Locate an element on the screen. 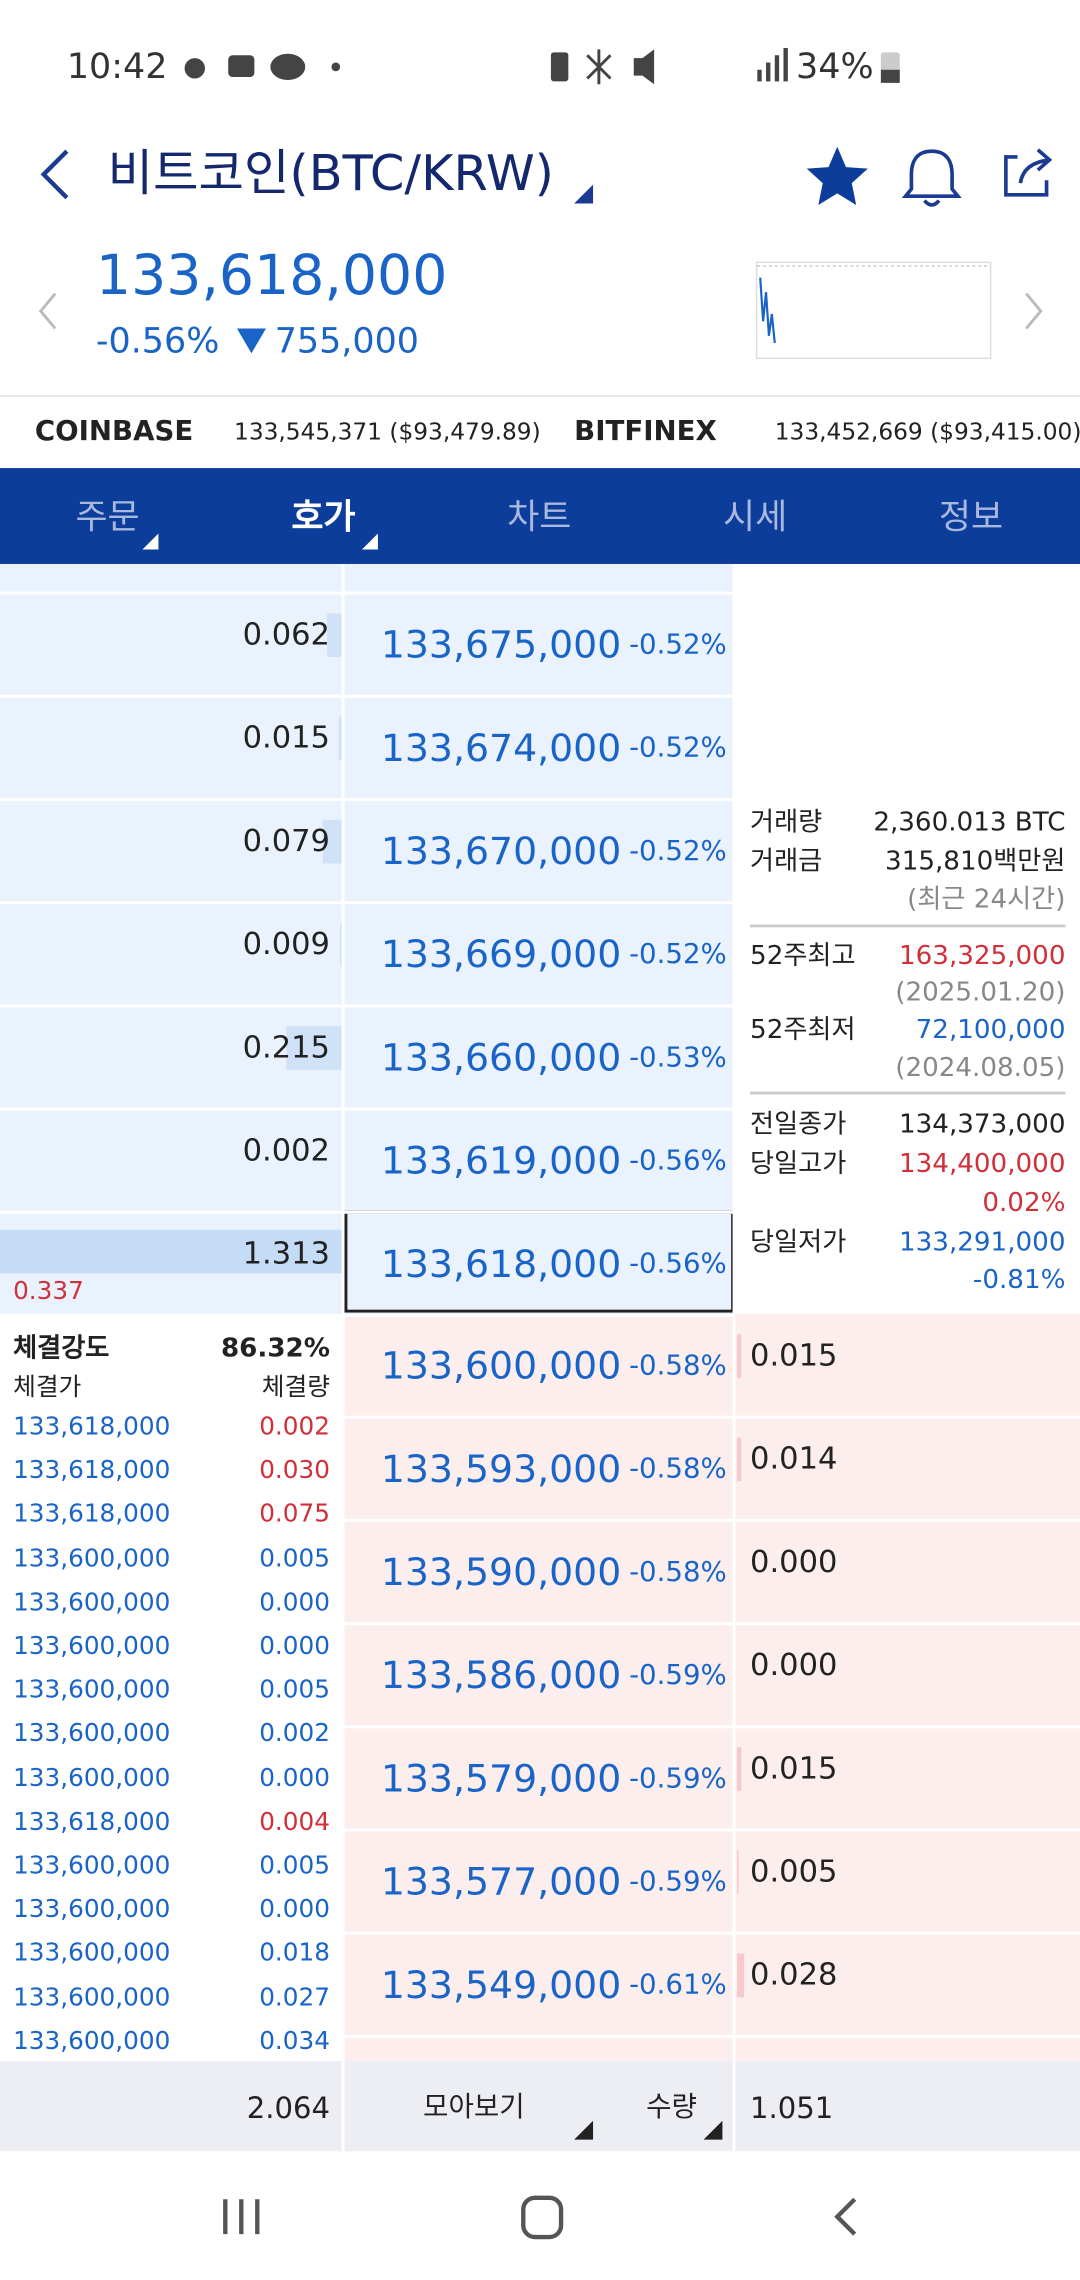 This screenshot has height=2280, width=1080. tab-bar is located at coordinates (540, 516).